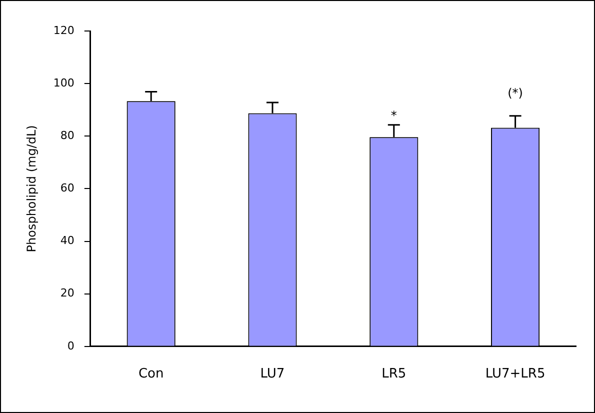  Describe the element at coordinates (151, 374) in the screenshot. I see `x-tick-label: Con` at that location.